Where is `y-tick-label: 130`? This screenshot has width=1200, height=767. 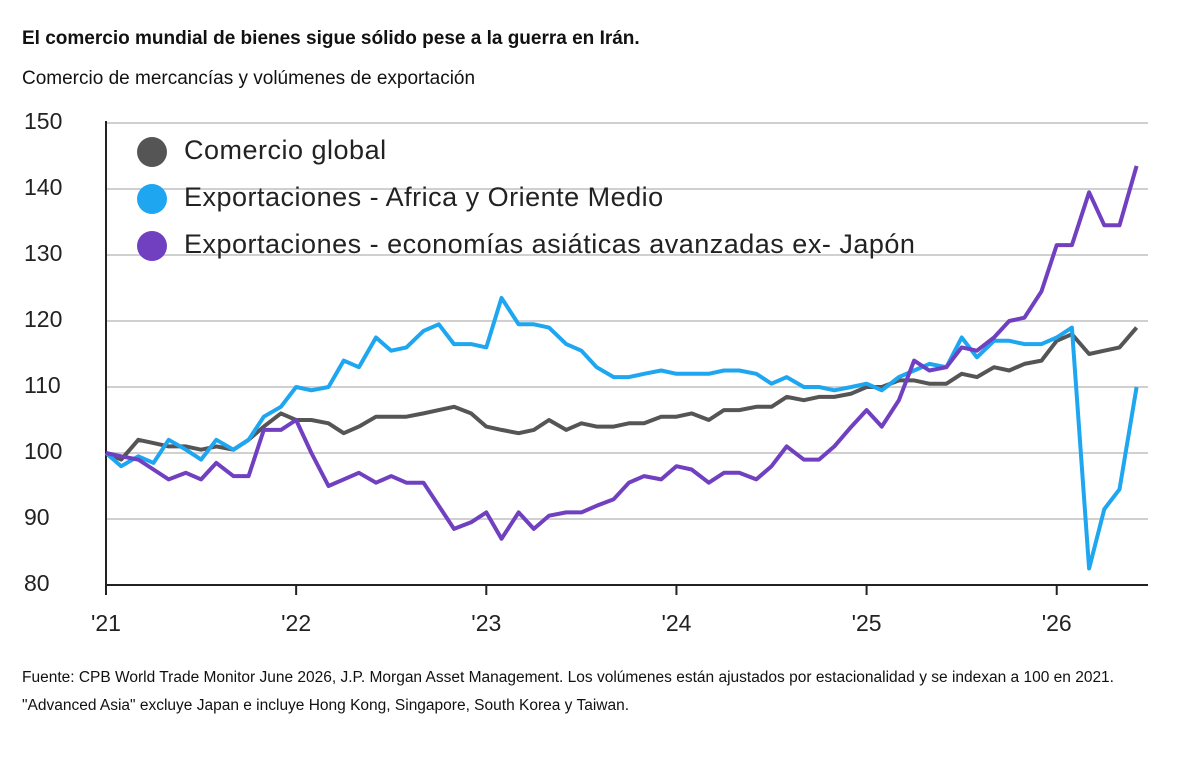
y-tick-label: 130 is located at coordinates (43, 253).